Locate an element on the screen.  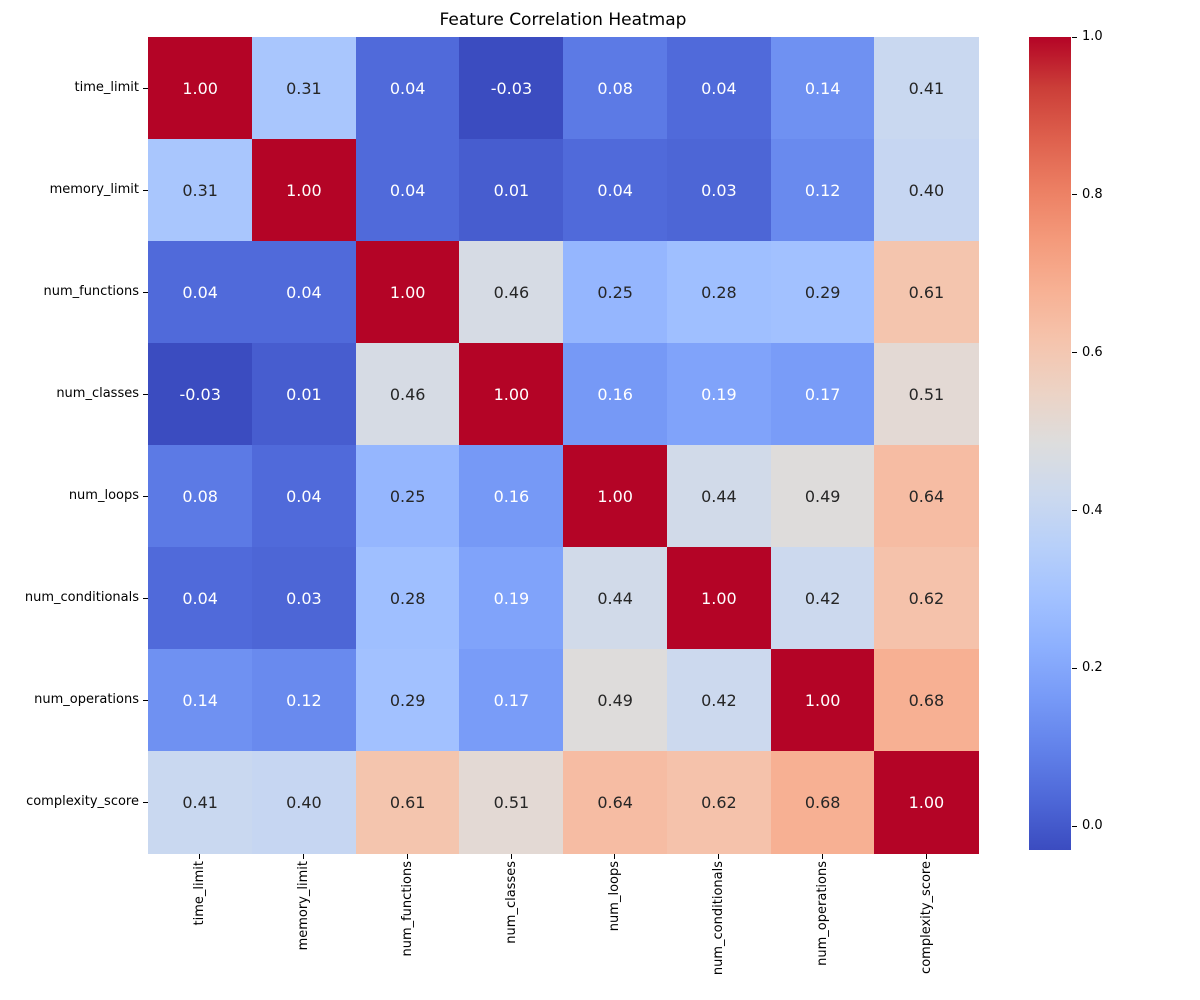
heatmap-cell: 0.68 is located at coordinates (926, 700).